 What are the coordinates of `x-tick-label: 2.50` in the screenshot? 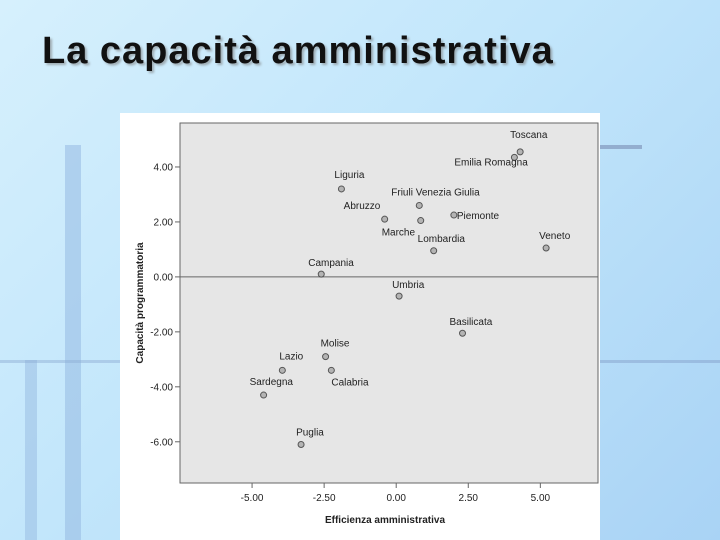 It's located at (469, 498).